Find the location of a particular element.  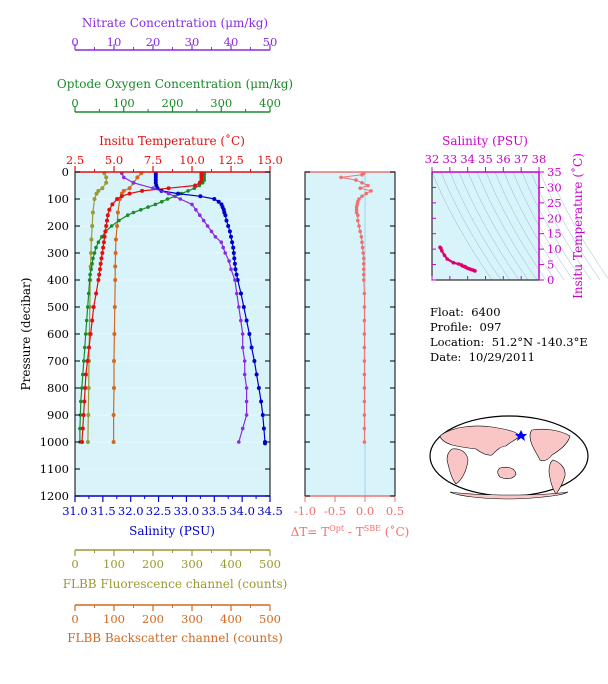

profile-value: 097 is located at coordinates (490, 327).